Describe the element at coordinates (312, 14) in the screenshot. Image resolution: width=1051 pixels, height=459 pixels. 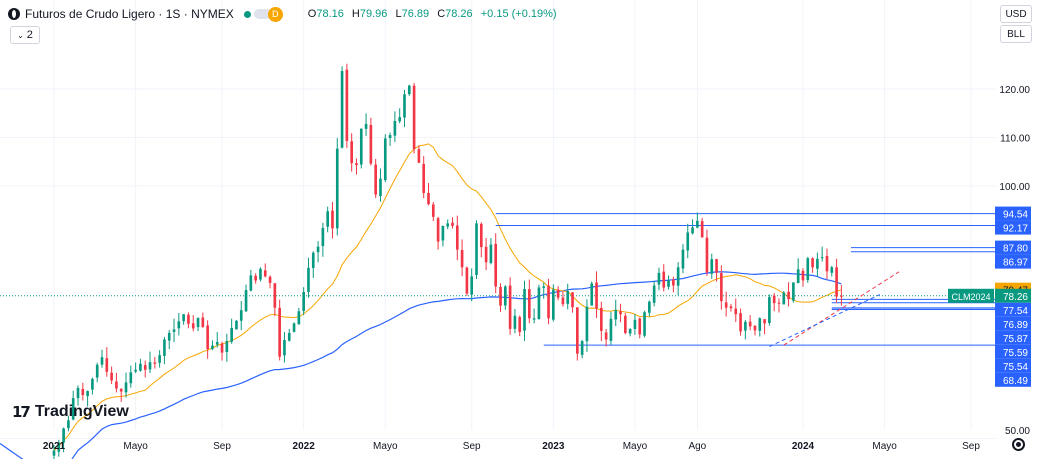
I see `ohlc-open-key: O` at that location.